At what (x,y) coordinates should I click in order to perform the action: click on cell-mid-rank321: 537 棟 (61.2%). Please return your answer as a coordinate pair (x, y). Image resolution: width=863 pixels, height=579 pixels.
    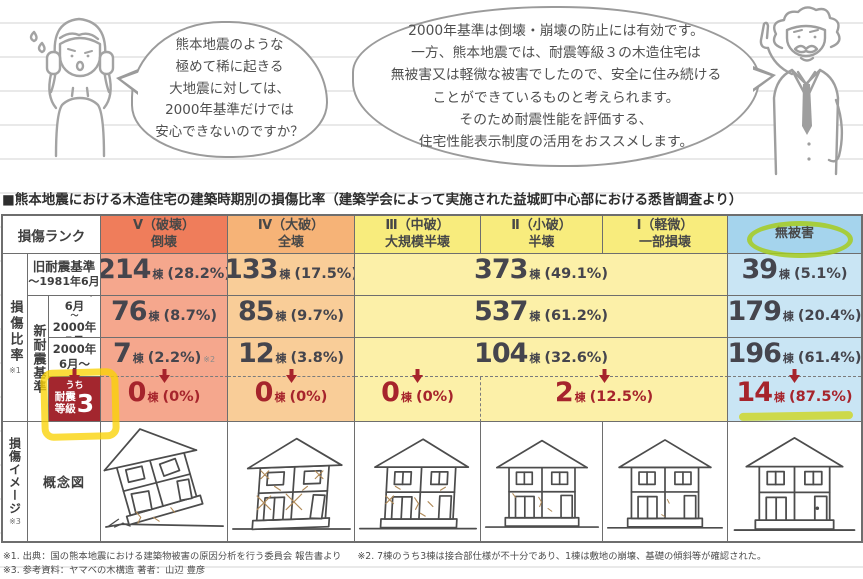
    Looking at the image, I should click on (541, 317).